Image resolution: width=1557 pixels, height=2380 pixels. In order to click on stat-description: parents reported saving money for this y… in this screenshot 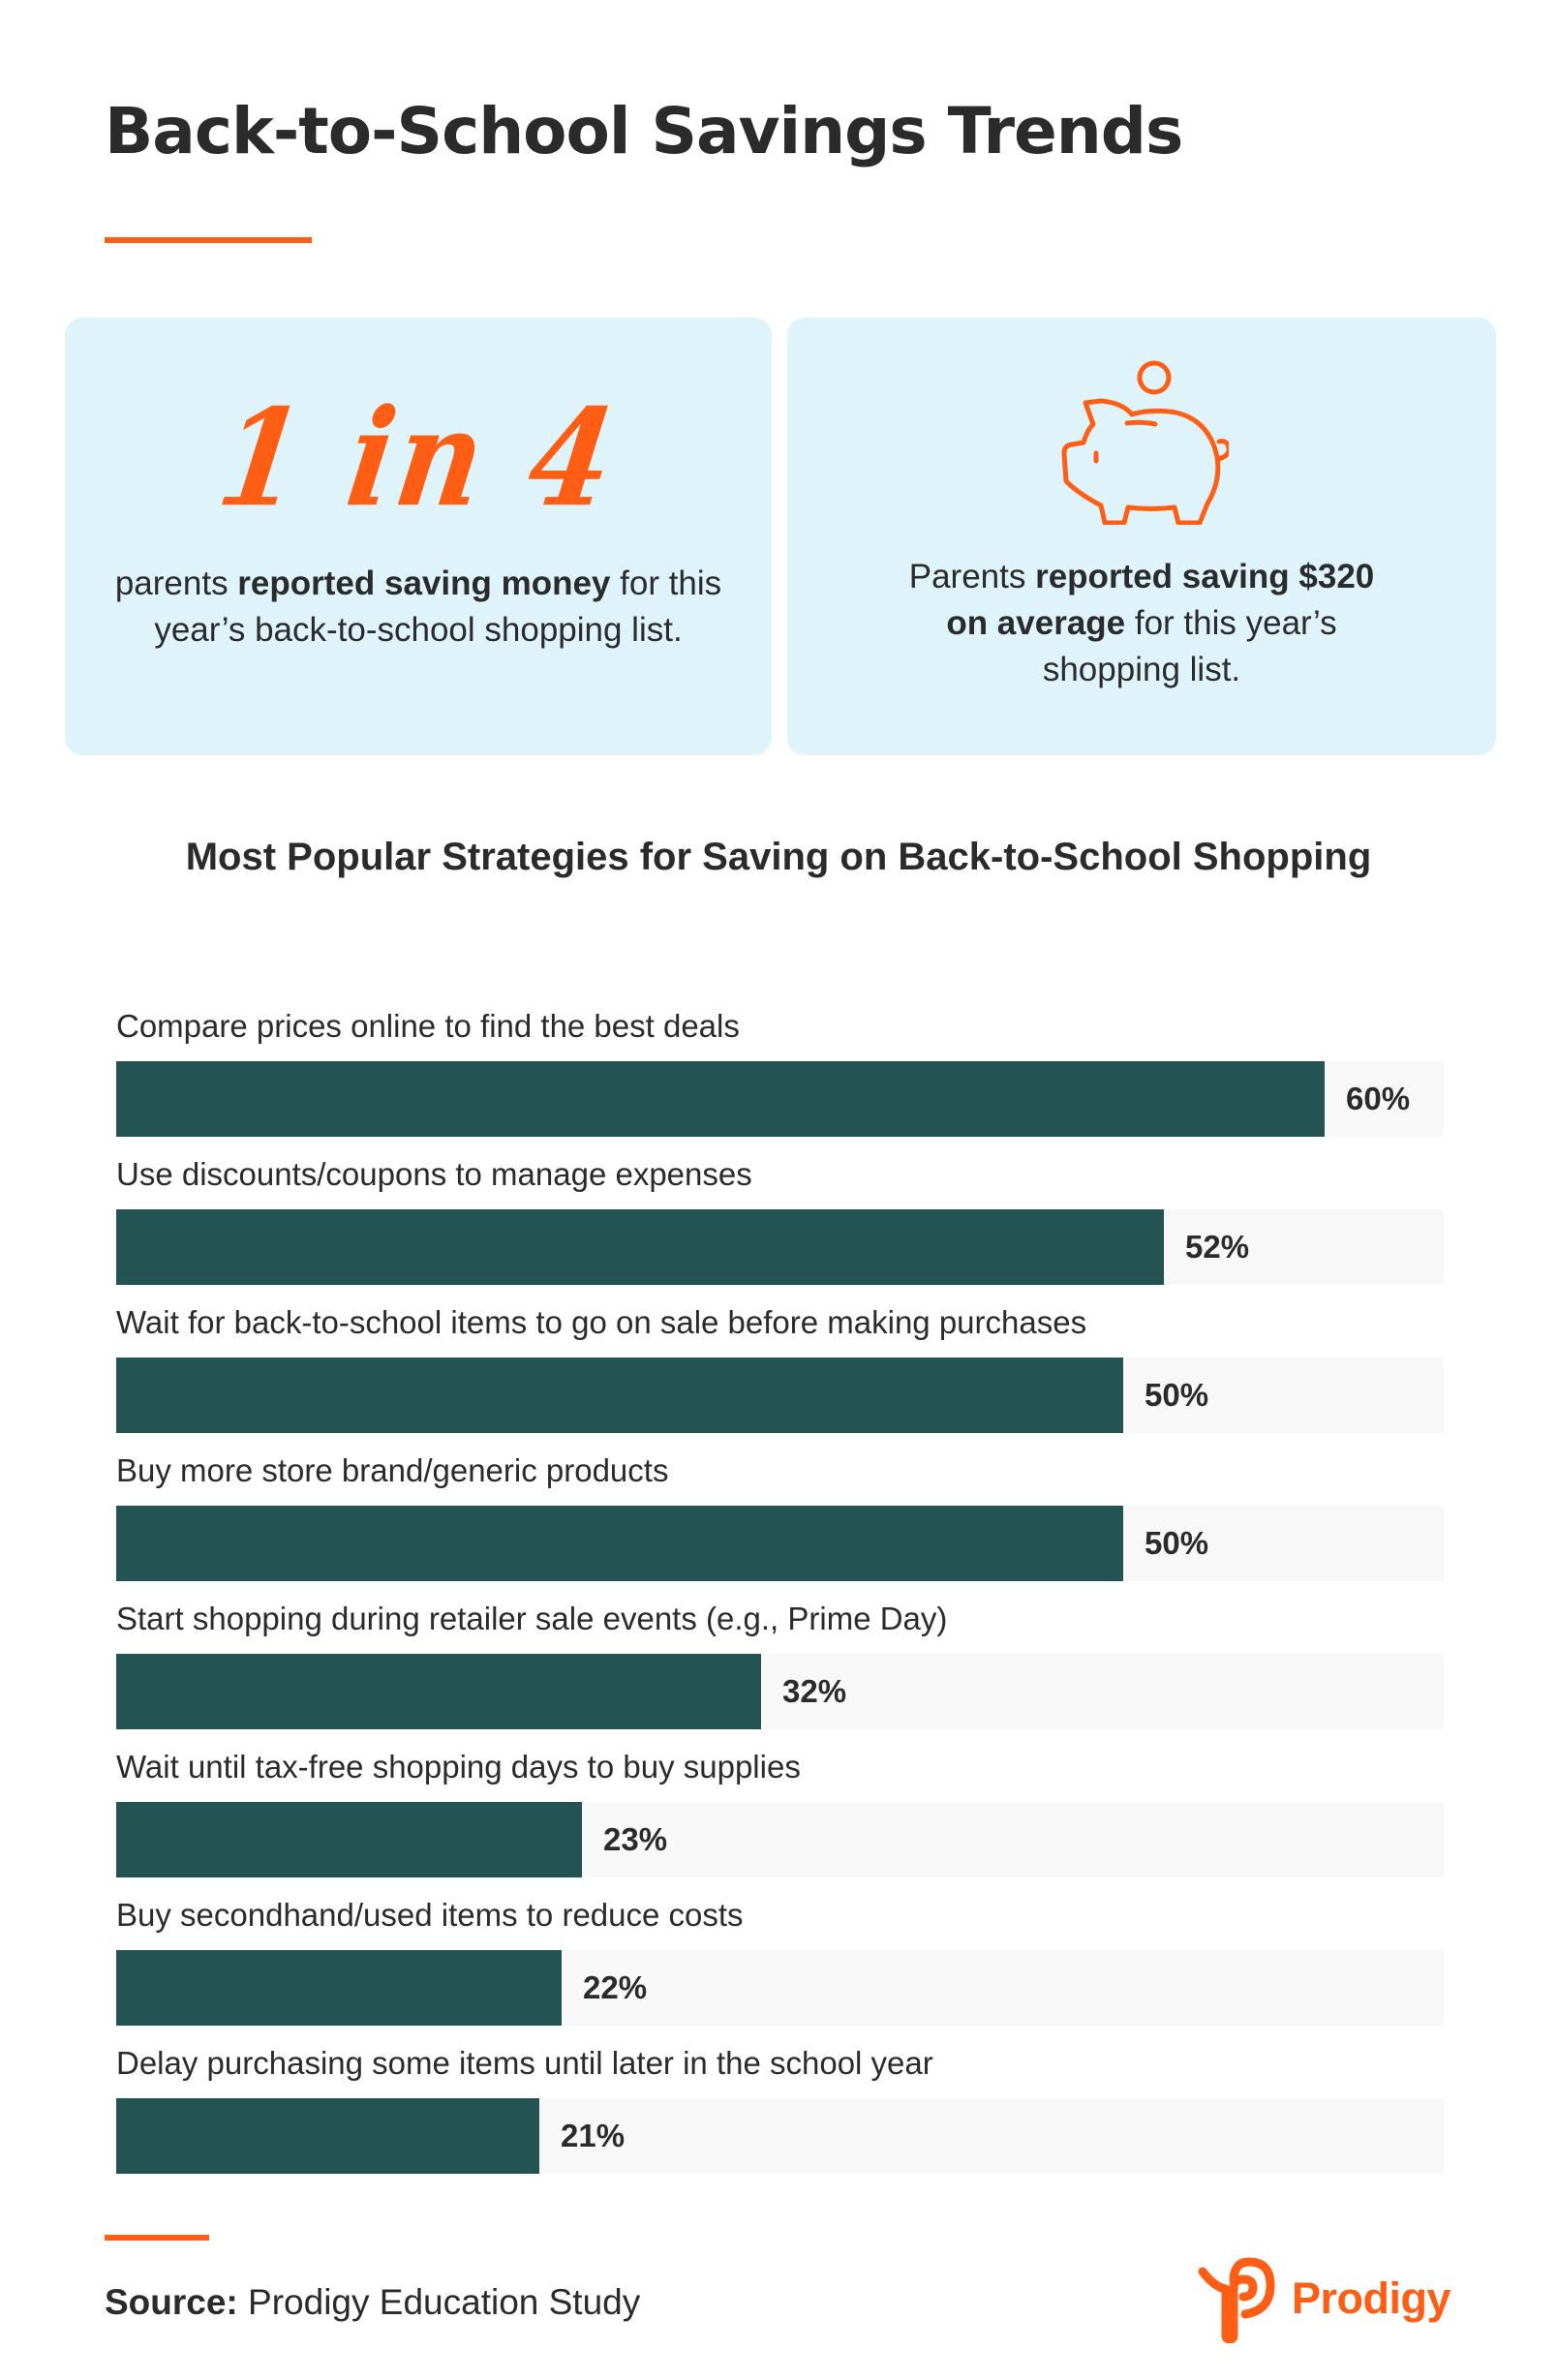, I will do `click(418, 607)`.